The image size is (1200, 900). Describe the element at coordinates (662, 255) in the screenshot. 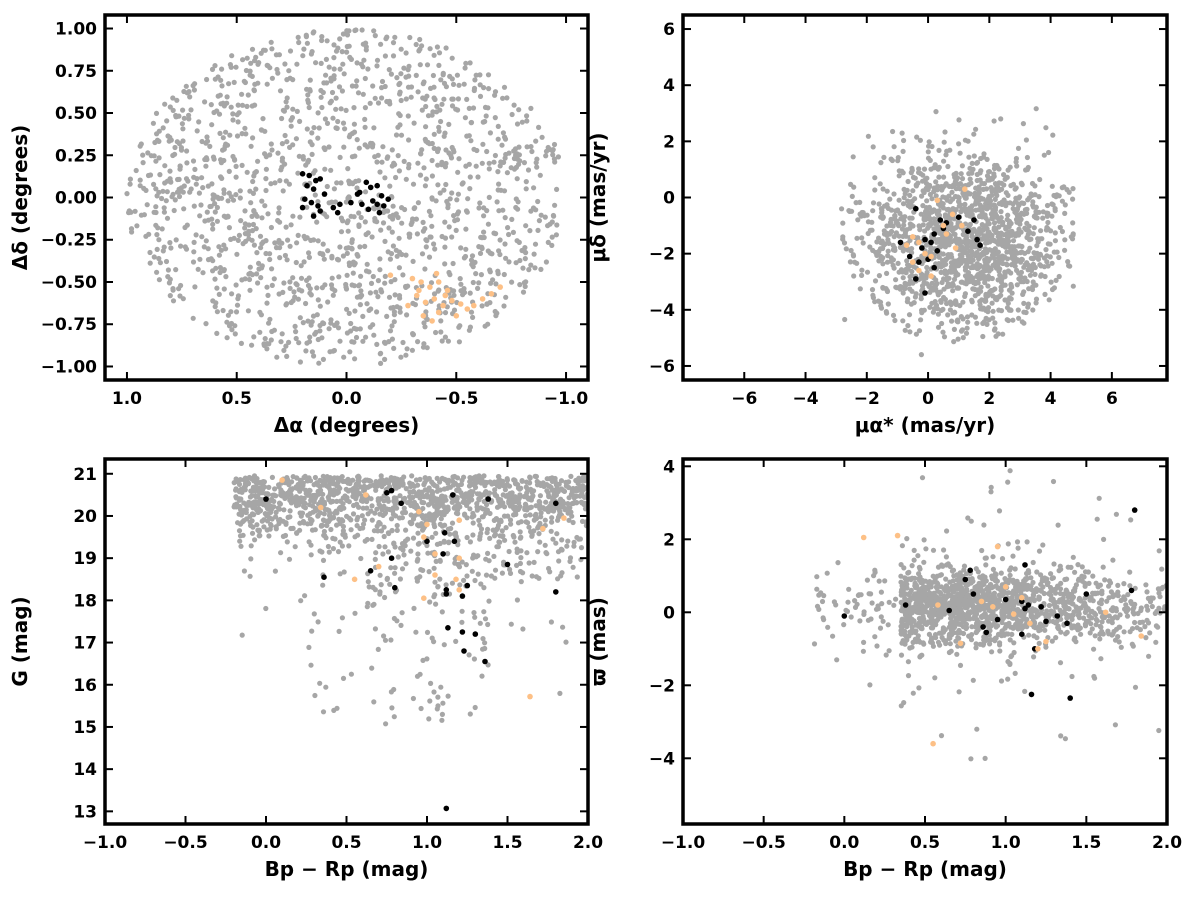

I see `y-tick-label: −2` at that location.